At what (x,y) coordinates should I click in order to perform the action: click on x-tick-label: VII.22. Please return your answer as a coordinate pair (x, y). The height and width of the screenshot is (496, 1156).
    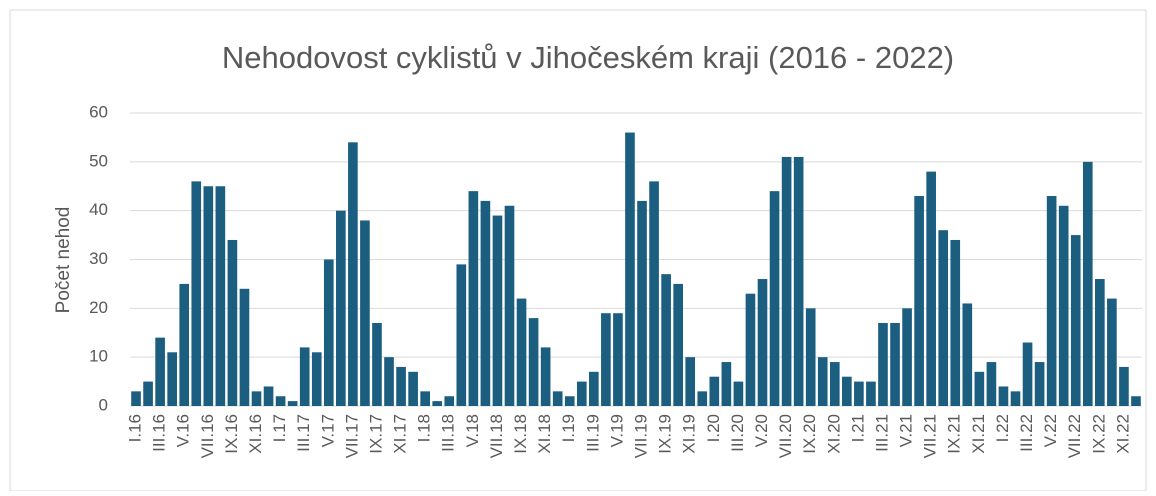
    Looking at the image, I should click on (1074, 436).